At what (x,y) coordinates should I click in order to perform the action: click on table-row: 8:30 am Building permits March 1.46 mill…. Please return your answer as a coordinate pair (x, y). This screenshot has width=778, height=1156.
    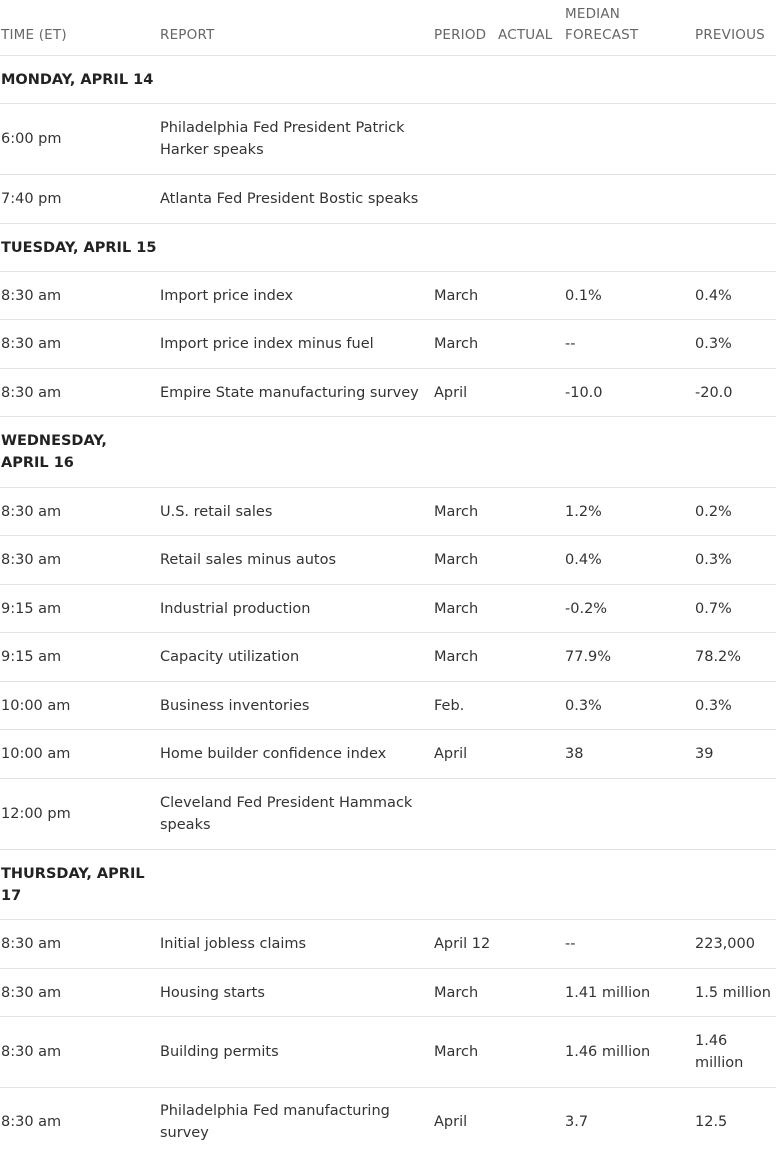
    Looking at the image, I should click on (388, 1052).